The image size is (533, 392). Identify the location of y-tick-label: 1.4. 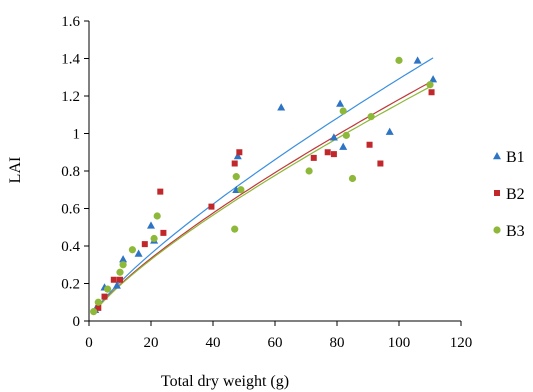
(70, 60).